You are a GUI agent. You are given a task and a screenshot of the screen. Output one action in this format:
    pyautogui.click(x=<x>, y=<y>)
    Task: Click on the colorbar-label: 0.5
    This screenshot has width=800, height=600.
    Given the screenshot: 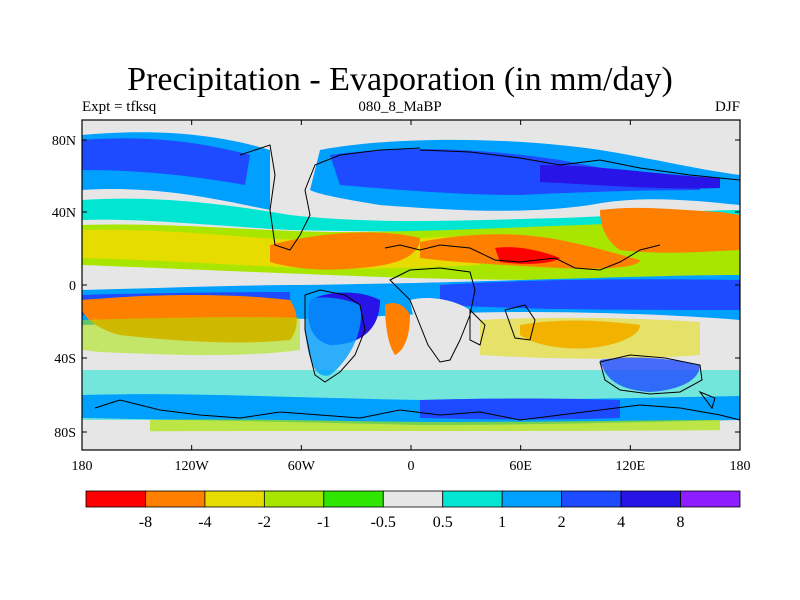 What is the action you would take?
    pyautogui.click(x=443, y=522)
    